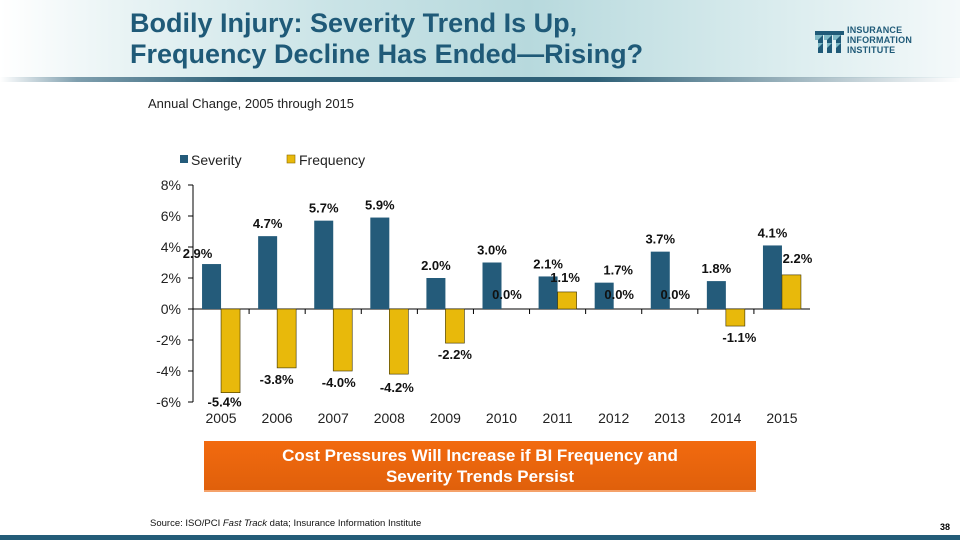  Describe the element at coordinates (492, 250) in the screenshot. I see `data-label-severity-2010: 3.0%` at that location.